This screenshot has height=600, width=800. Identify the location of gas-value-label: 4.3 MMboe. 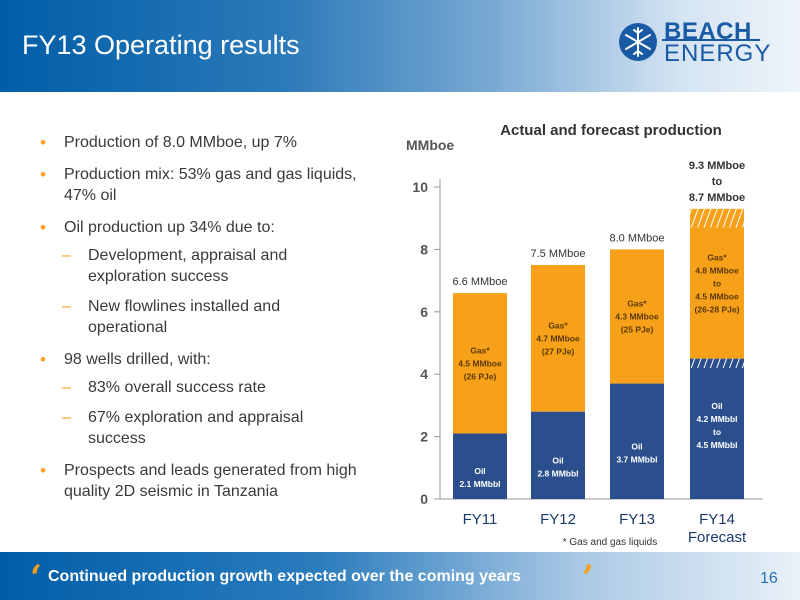
(637, 316).